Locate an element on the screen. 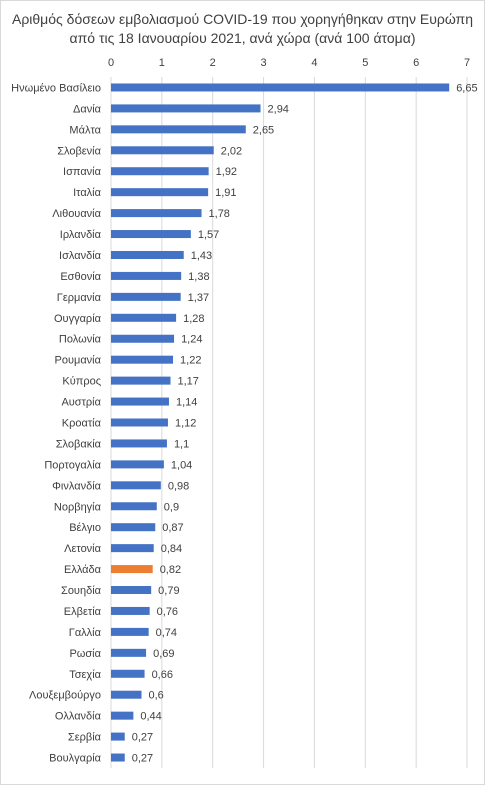  data-label: 1,57 is located at coordinates (208, 235).